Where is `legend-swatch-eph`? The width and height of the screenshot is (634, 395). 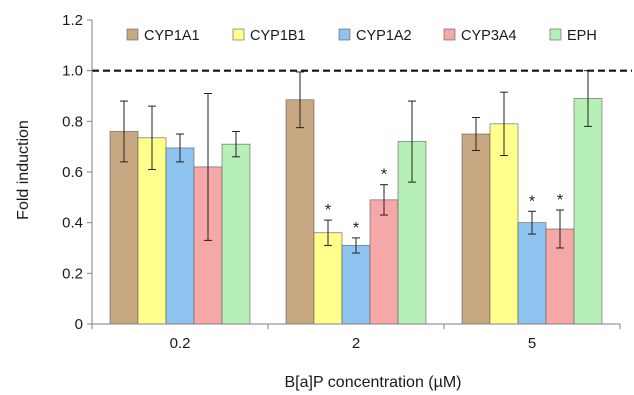
legend-swatch-eph is located at coordinates (555, 34).